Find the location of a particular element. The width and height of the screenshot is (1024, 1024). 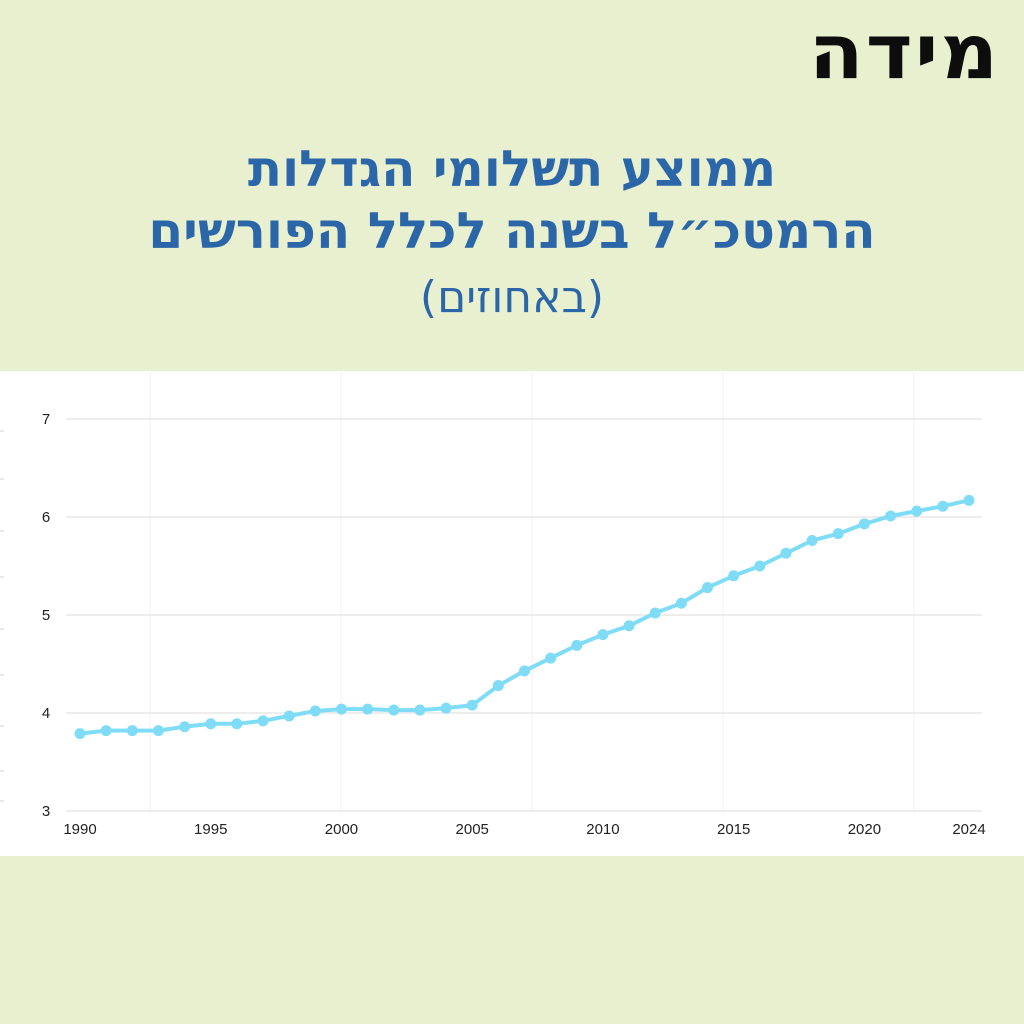

data-point-2017 is located at coordinates (786, 553).